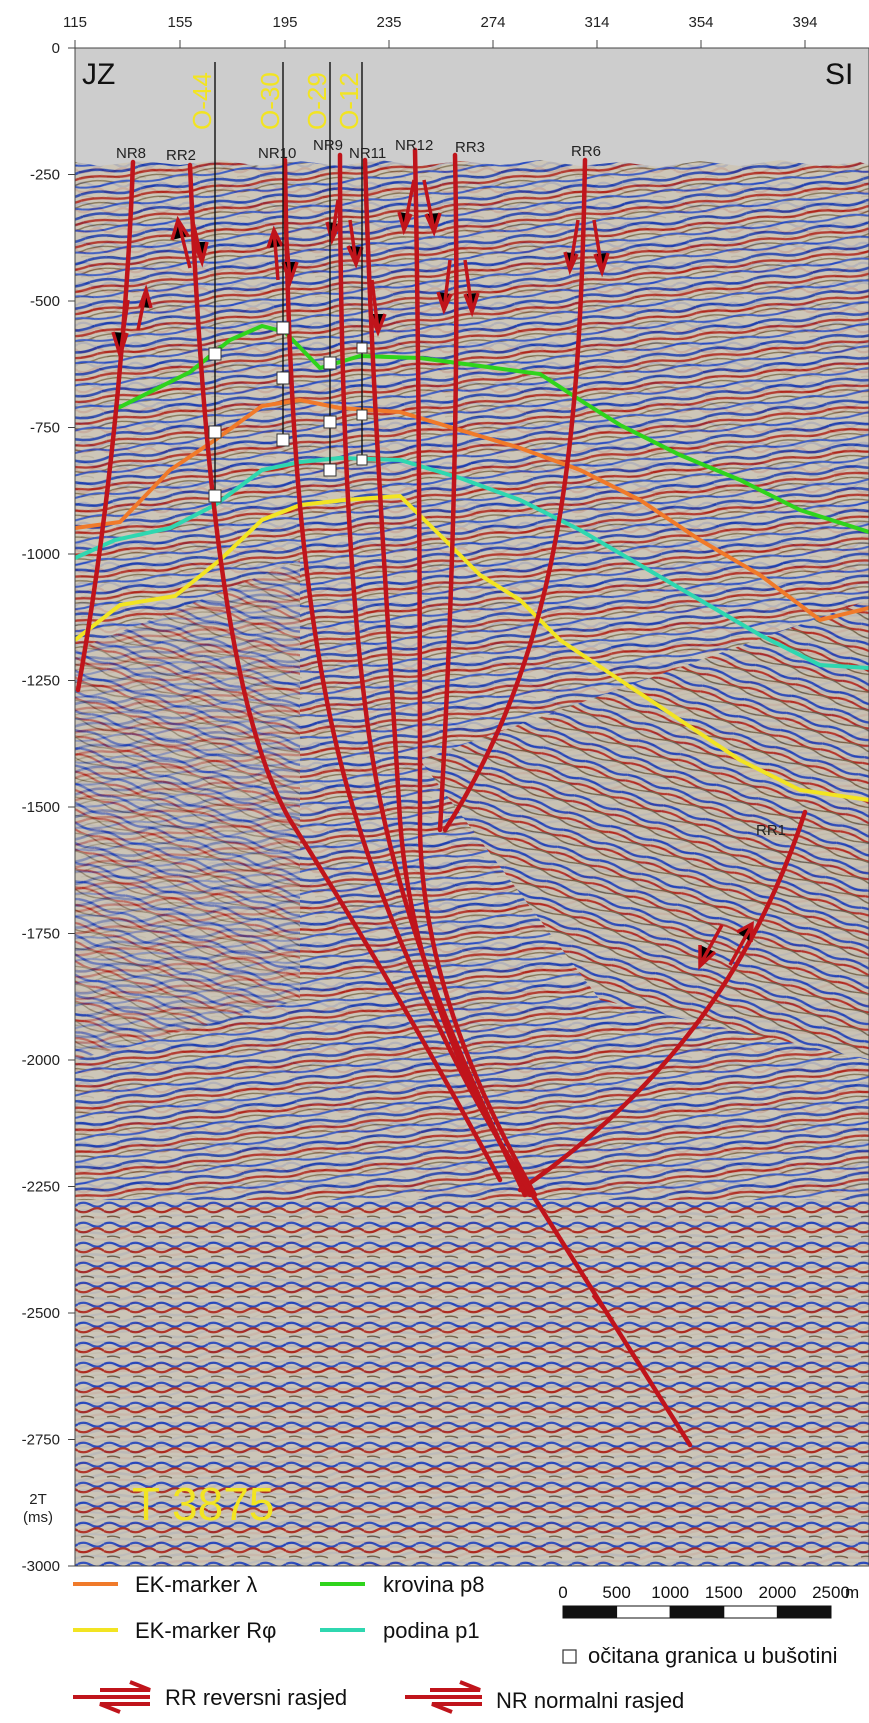 The image size is (869, 1723). What do you see at coordinates (41, 681) in the screenshot?
I see `left-axis-tick-label: -1250` at bounding box center [41, 681].